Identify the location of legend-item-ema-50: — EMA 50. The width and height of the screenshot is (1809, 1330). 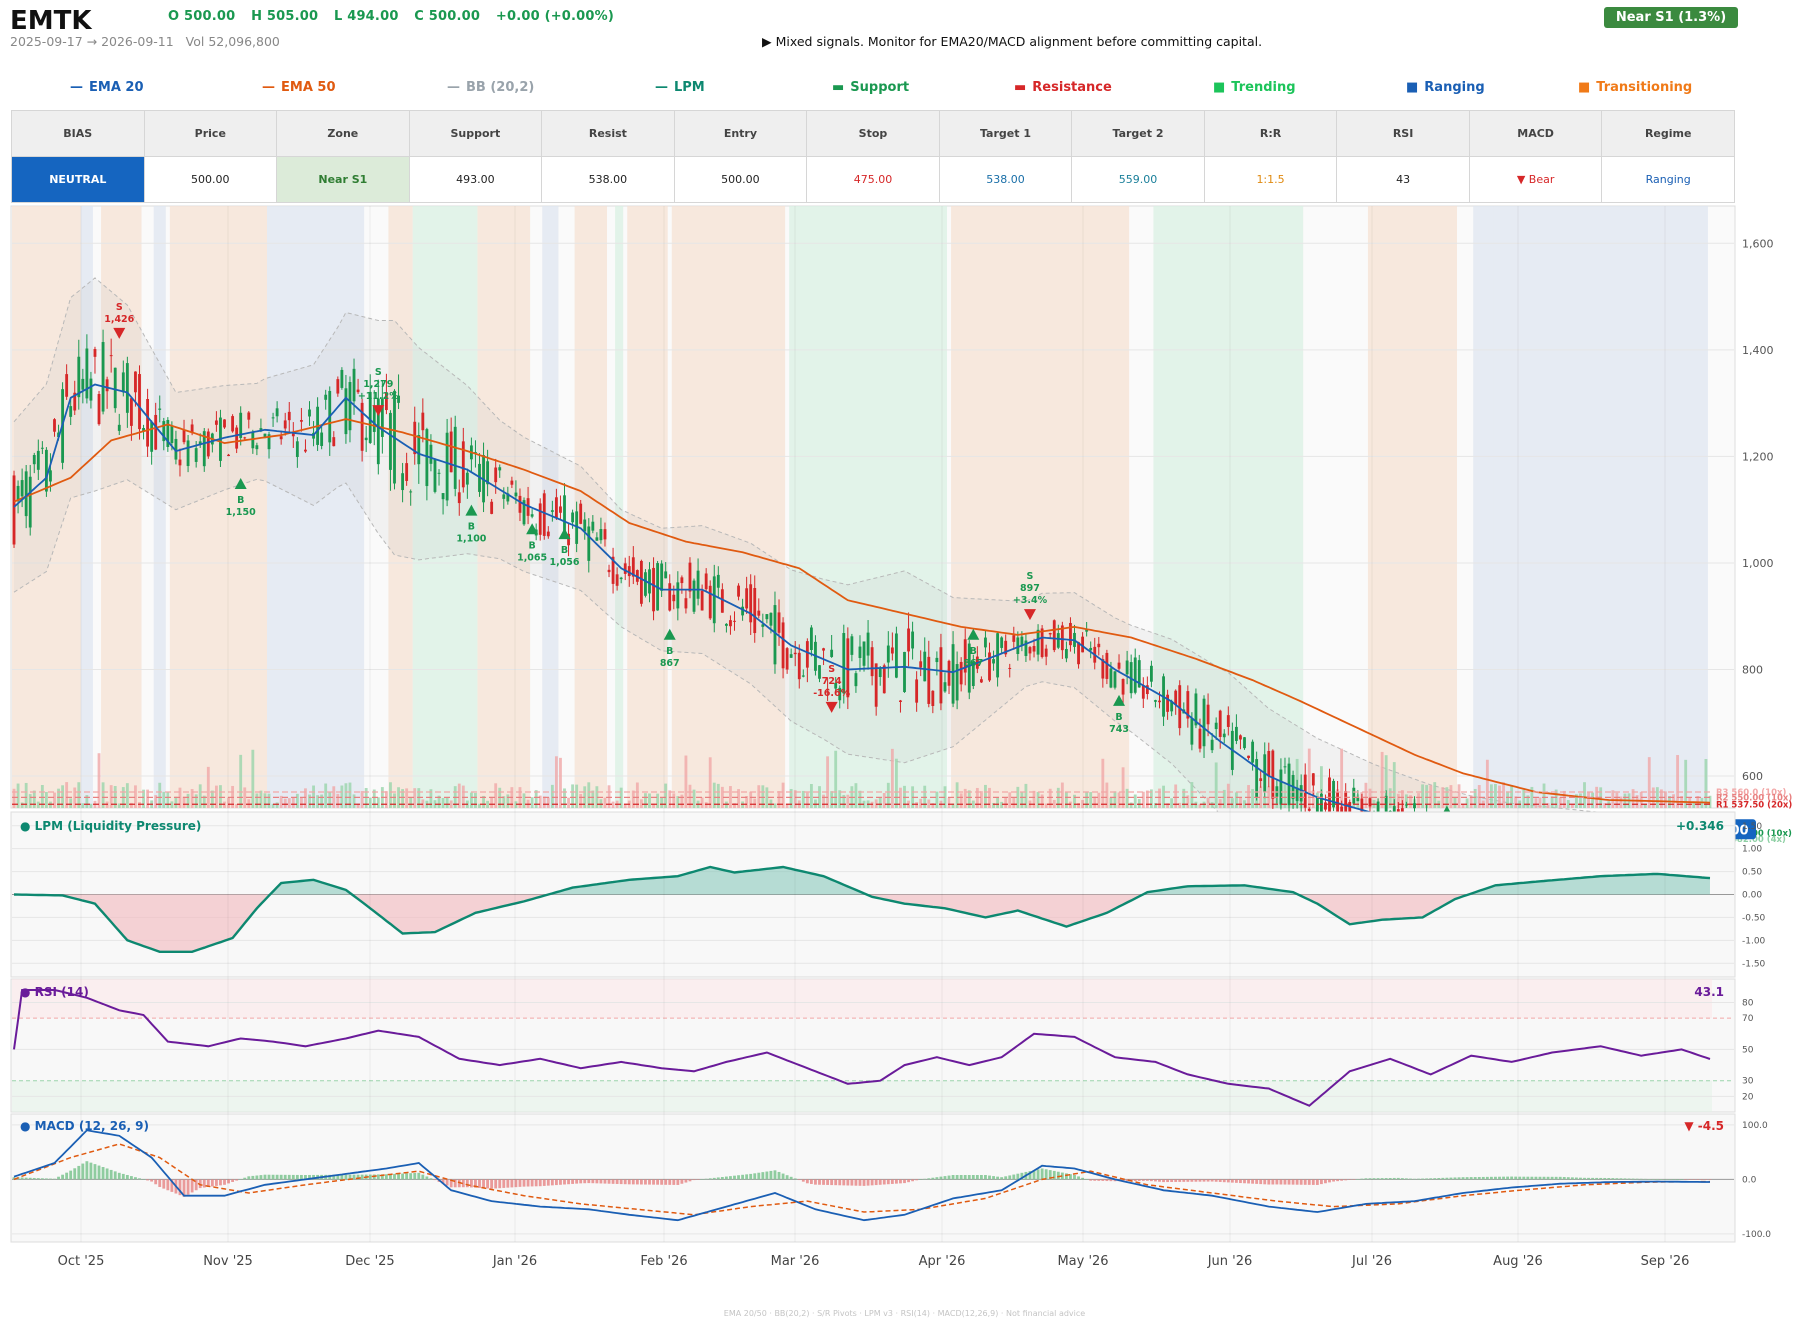
(299, 87).